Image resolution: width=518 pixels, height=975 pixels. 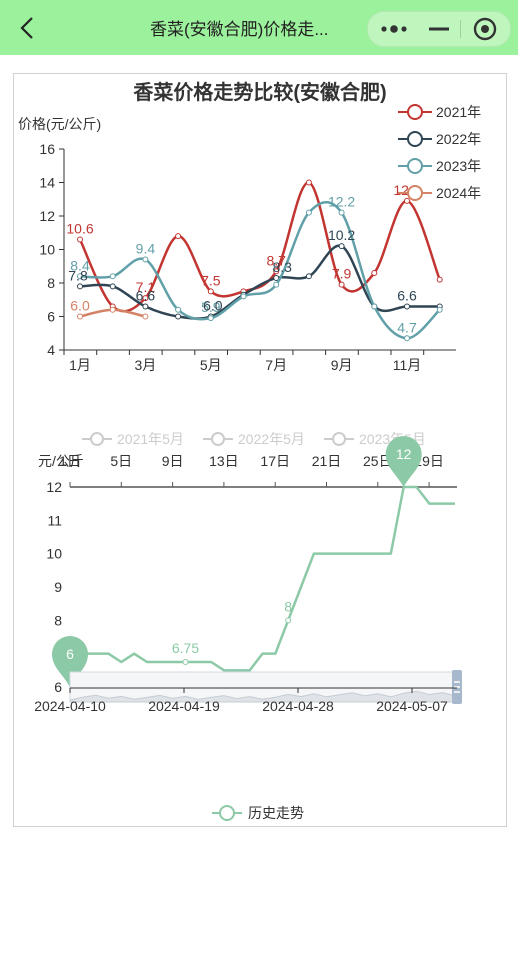 I want to click on back-arrow-icon, so click(x=28, y=28).